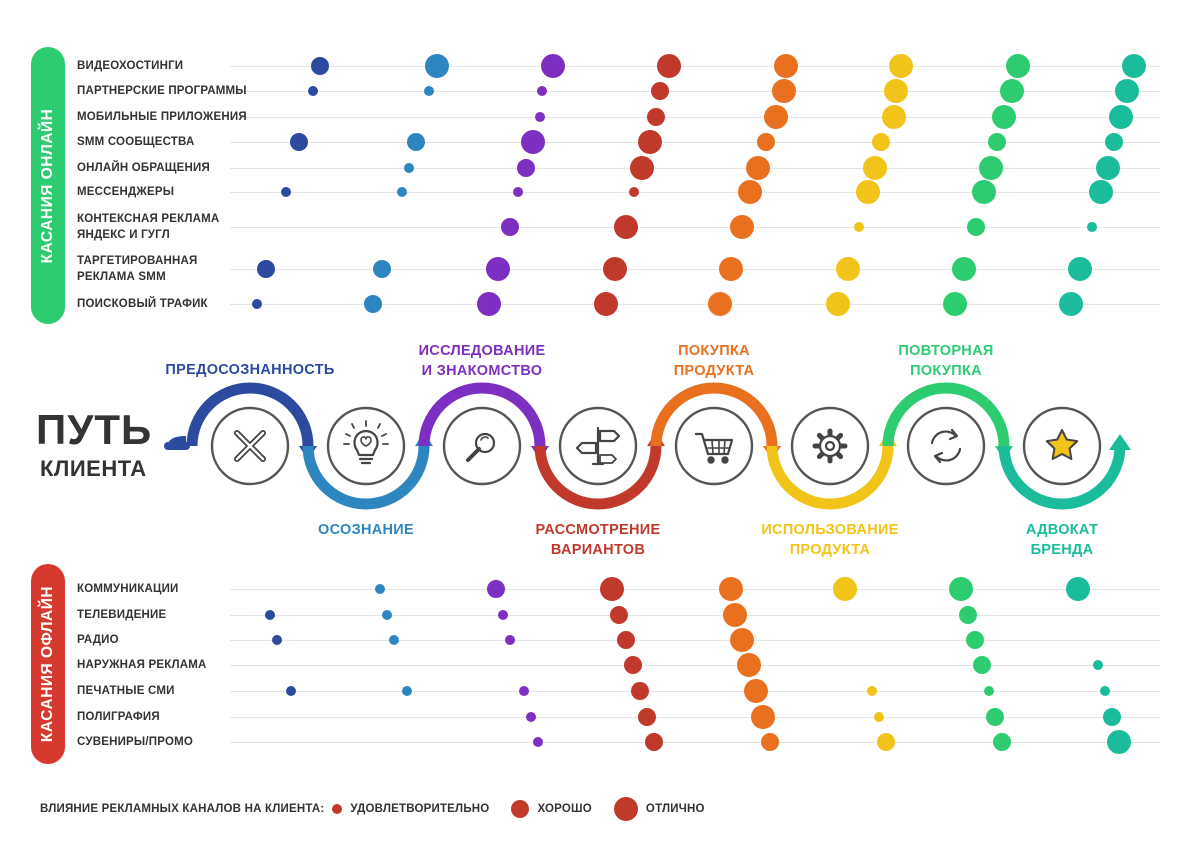 The height and width of the screenshot is (845, 1200). I want to click on online-channel-label: МОБИЛЬНЫЕ ПРИЛОЖЕНИЯ, so click(162, 117).